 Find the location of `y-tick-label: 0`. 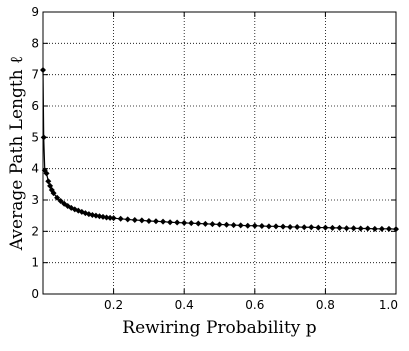

y-tick-label: 0 is located at coordinates (35, 294).